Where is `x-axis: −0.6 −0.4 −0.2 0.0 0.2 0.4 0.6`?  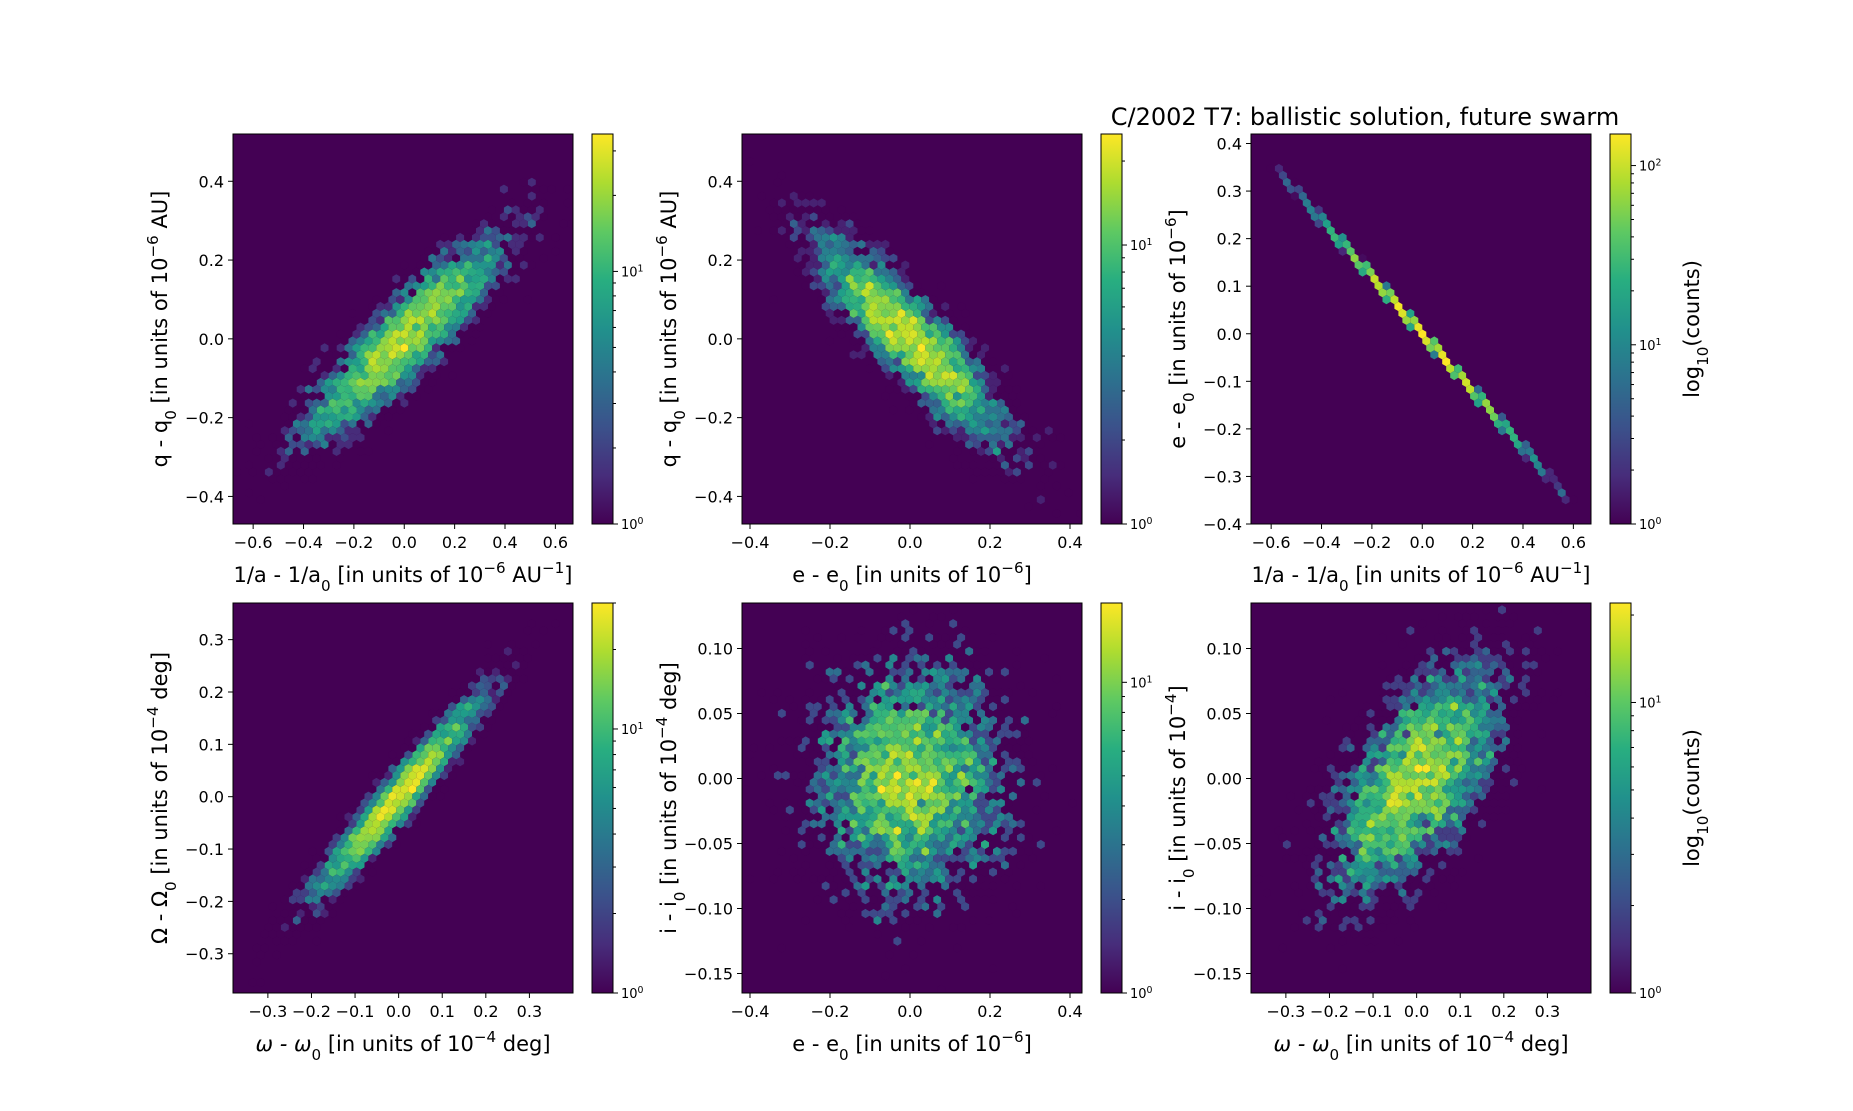
x-axis: −0.6 −0.4 −0.2 0.0 0.2 0.4 0.6 is located at coordinates (401, 538).